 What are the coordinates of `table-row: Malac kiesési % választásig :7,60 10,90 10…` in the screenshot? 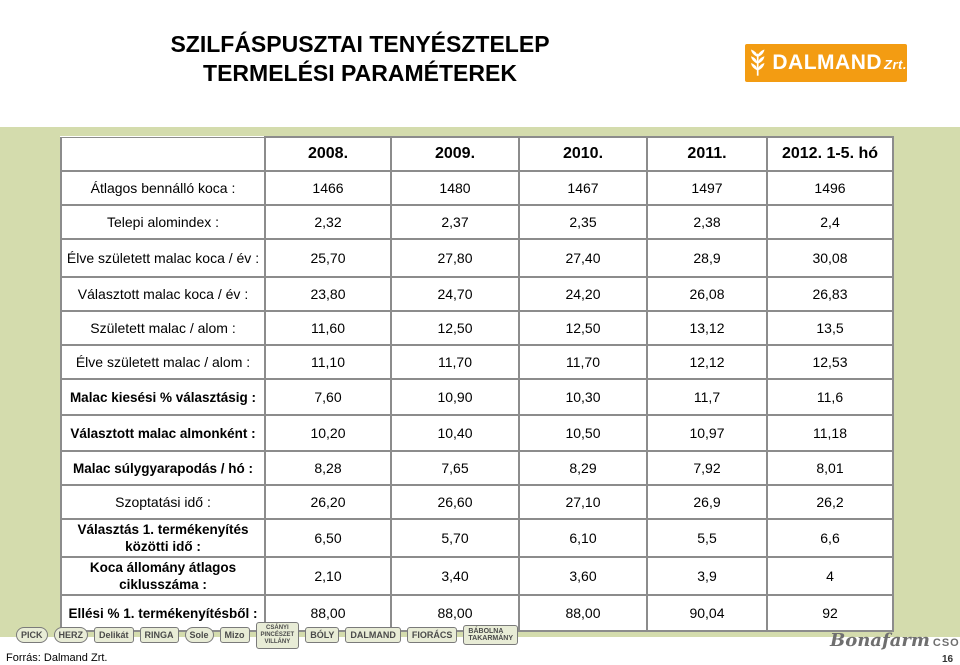 It's located at (477, 397).